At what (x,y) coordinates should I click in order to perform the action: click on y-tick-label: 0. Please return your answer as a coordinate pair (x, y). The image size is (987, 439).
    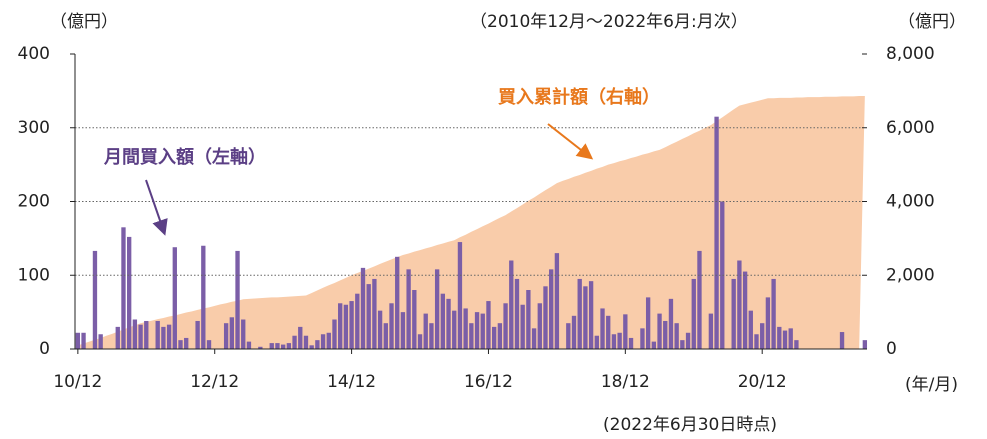
    Looking at the image, I should click on (44, 349).